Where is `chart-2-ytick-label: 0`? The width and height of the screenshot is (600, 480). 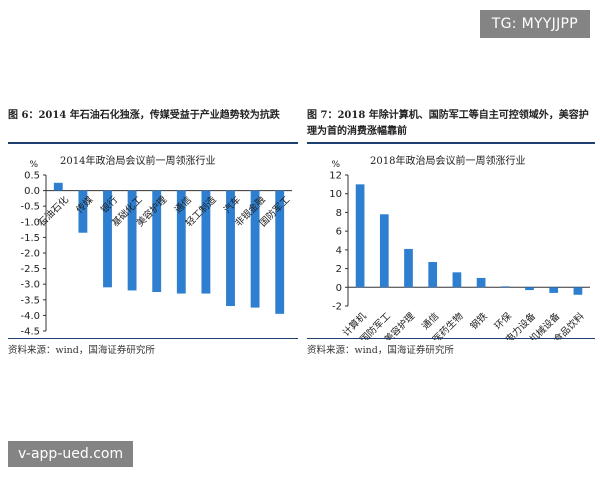
chart-2-ytick-label: 0 is located at coordinates (339, 288).